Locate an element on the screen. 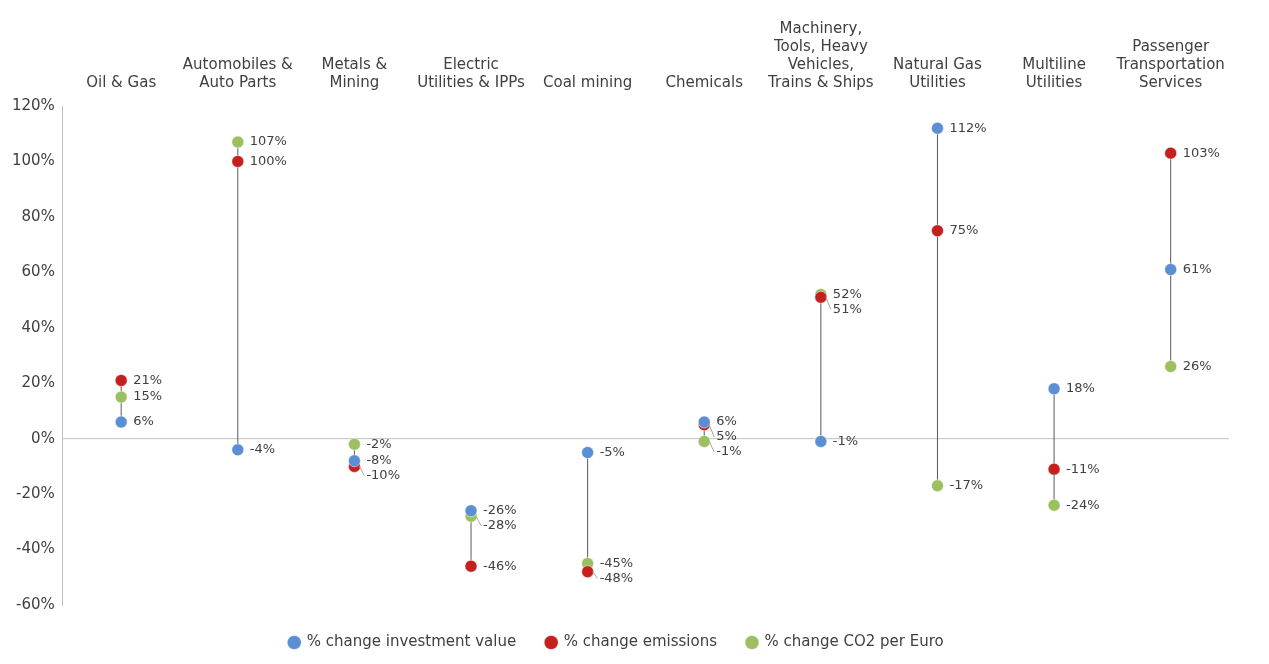 The height and width of the screenshot is (664, 1269). data-label: 75% is located at coordinates (964, 230).